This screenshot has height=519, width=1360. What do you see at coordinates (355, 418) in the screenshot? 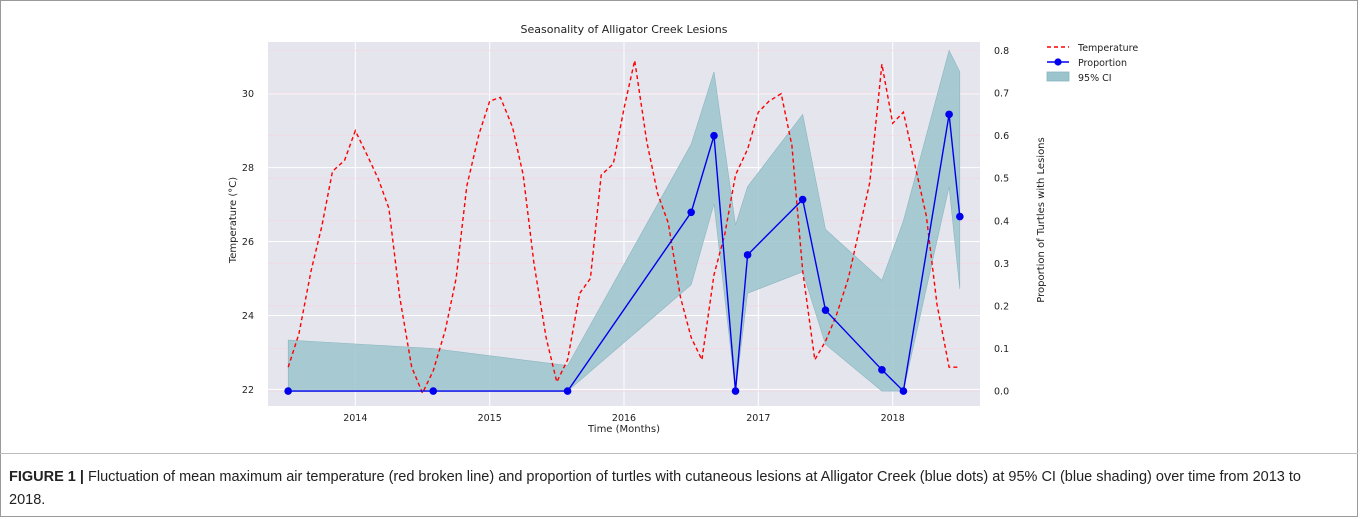
I see `x-tick-label: 2014` at bounding box center [355, 418].